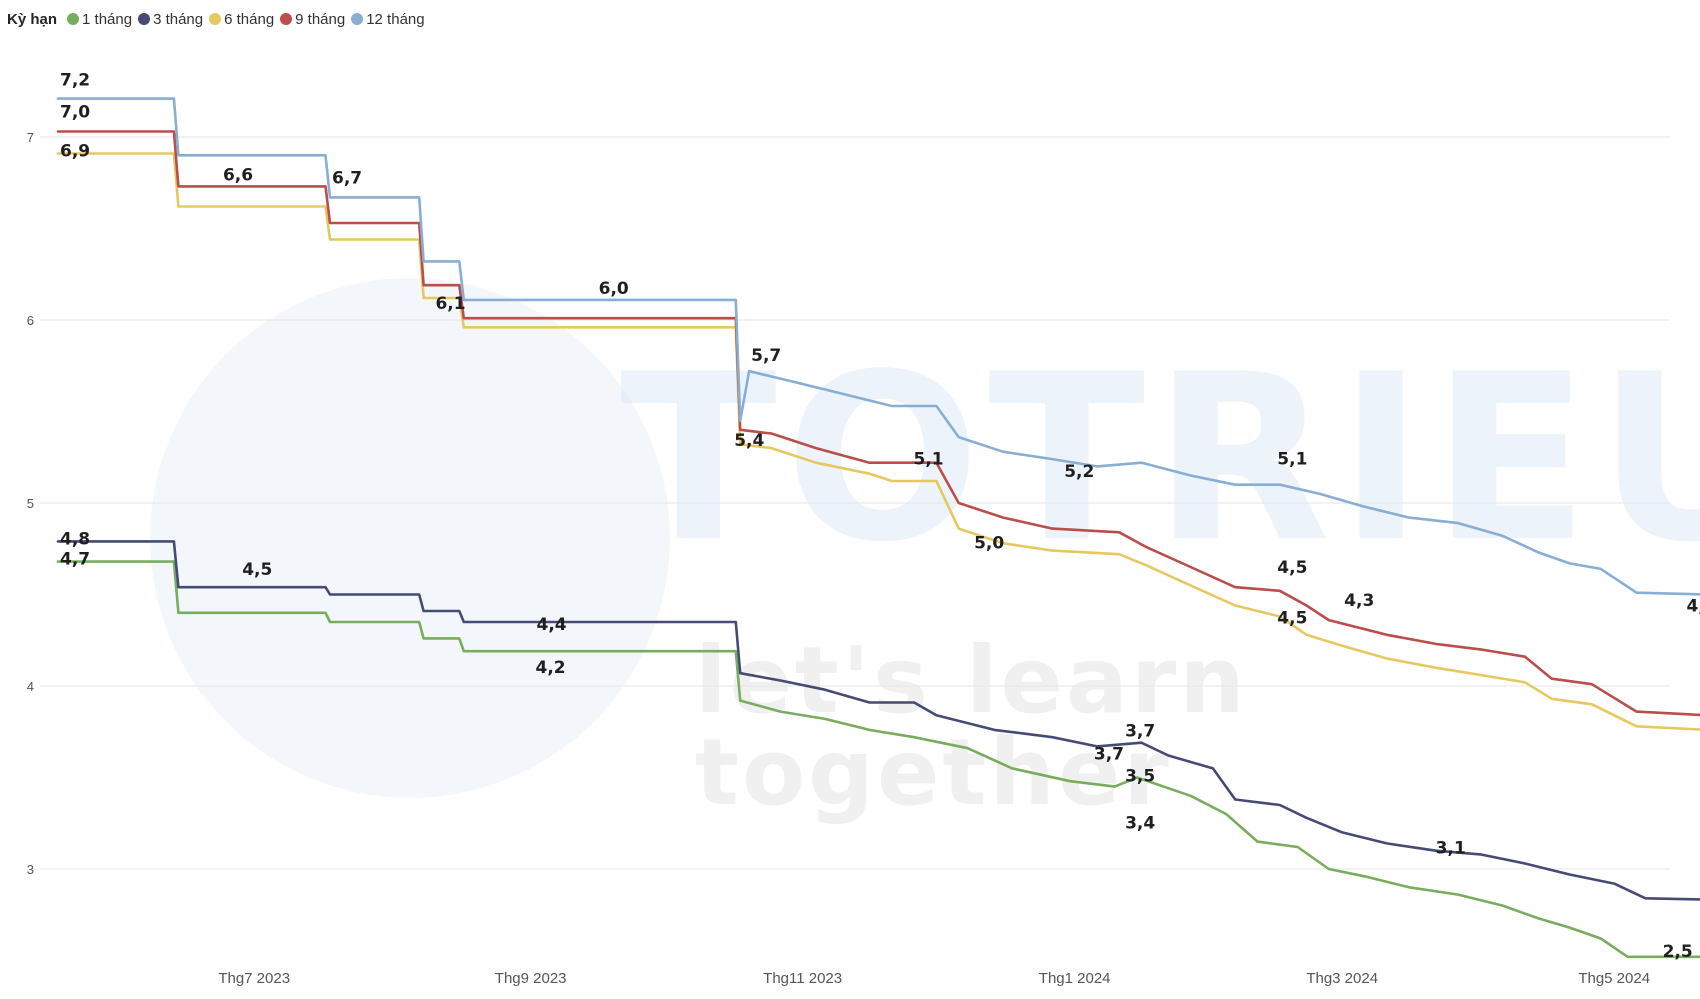 The image size is (1700, 999). What do you see at coordinates (249, 19) in the screenshot?
I see `legend-label: 6 tháng` at bounding box center [249, 19].